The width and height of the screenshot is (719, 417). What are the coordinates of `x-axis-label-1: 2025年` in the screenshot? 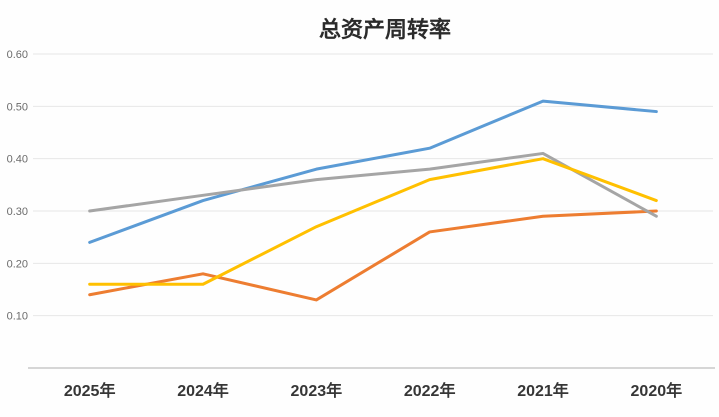 It's located at (90, 390).